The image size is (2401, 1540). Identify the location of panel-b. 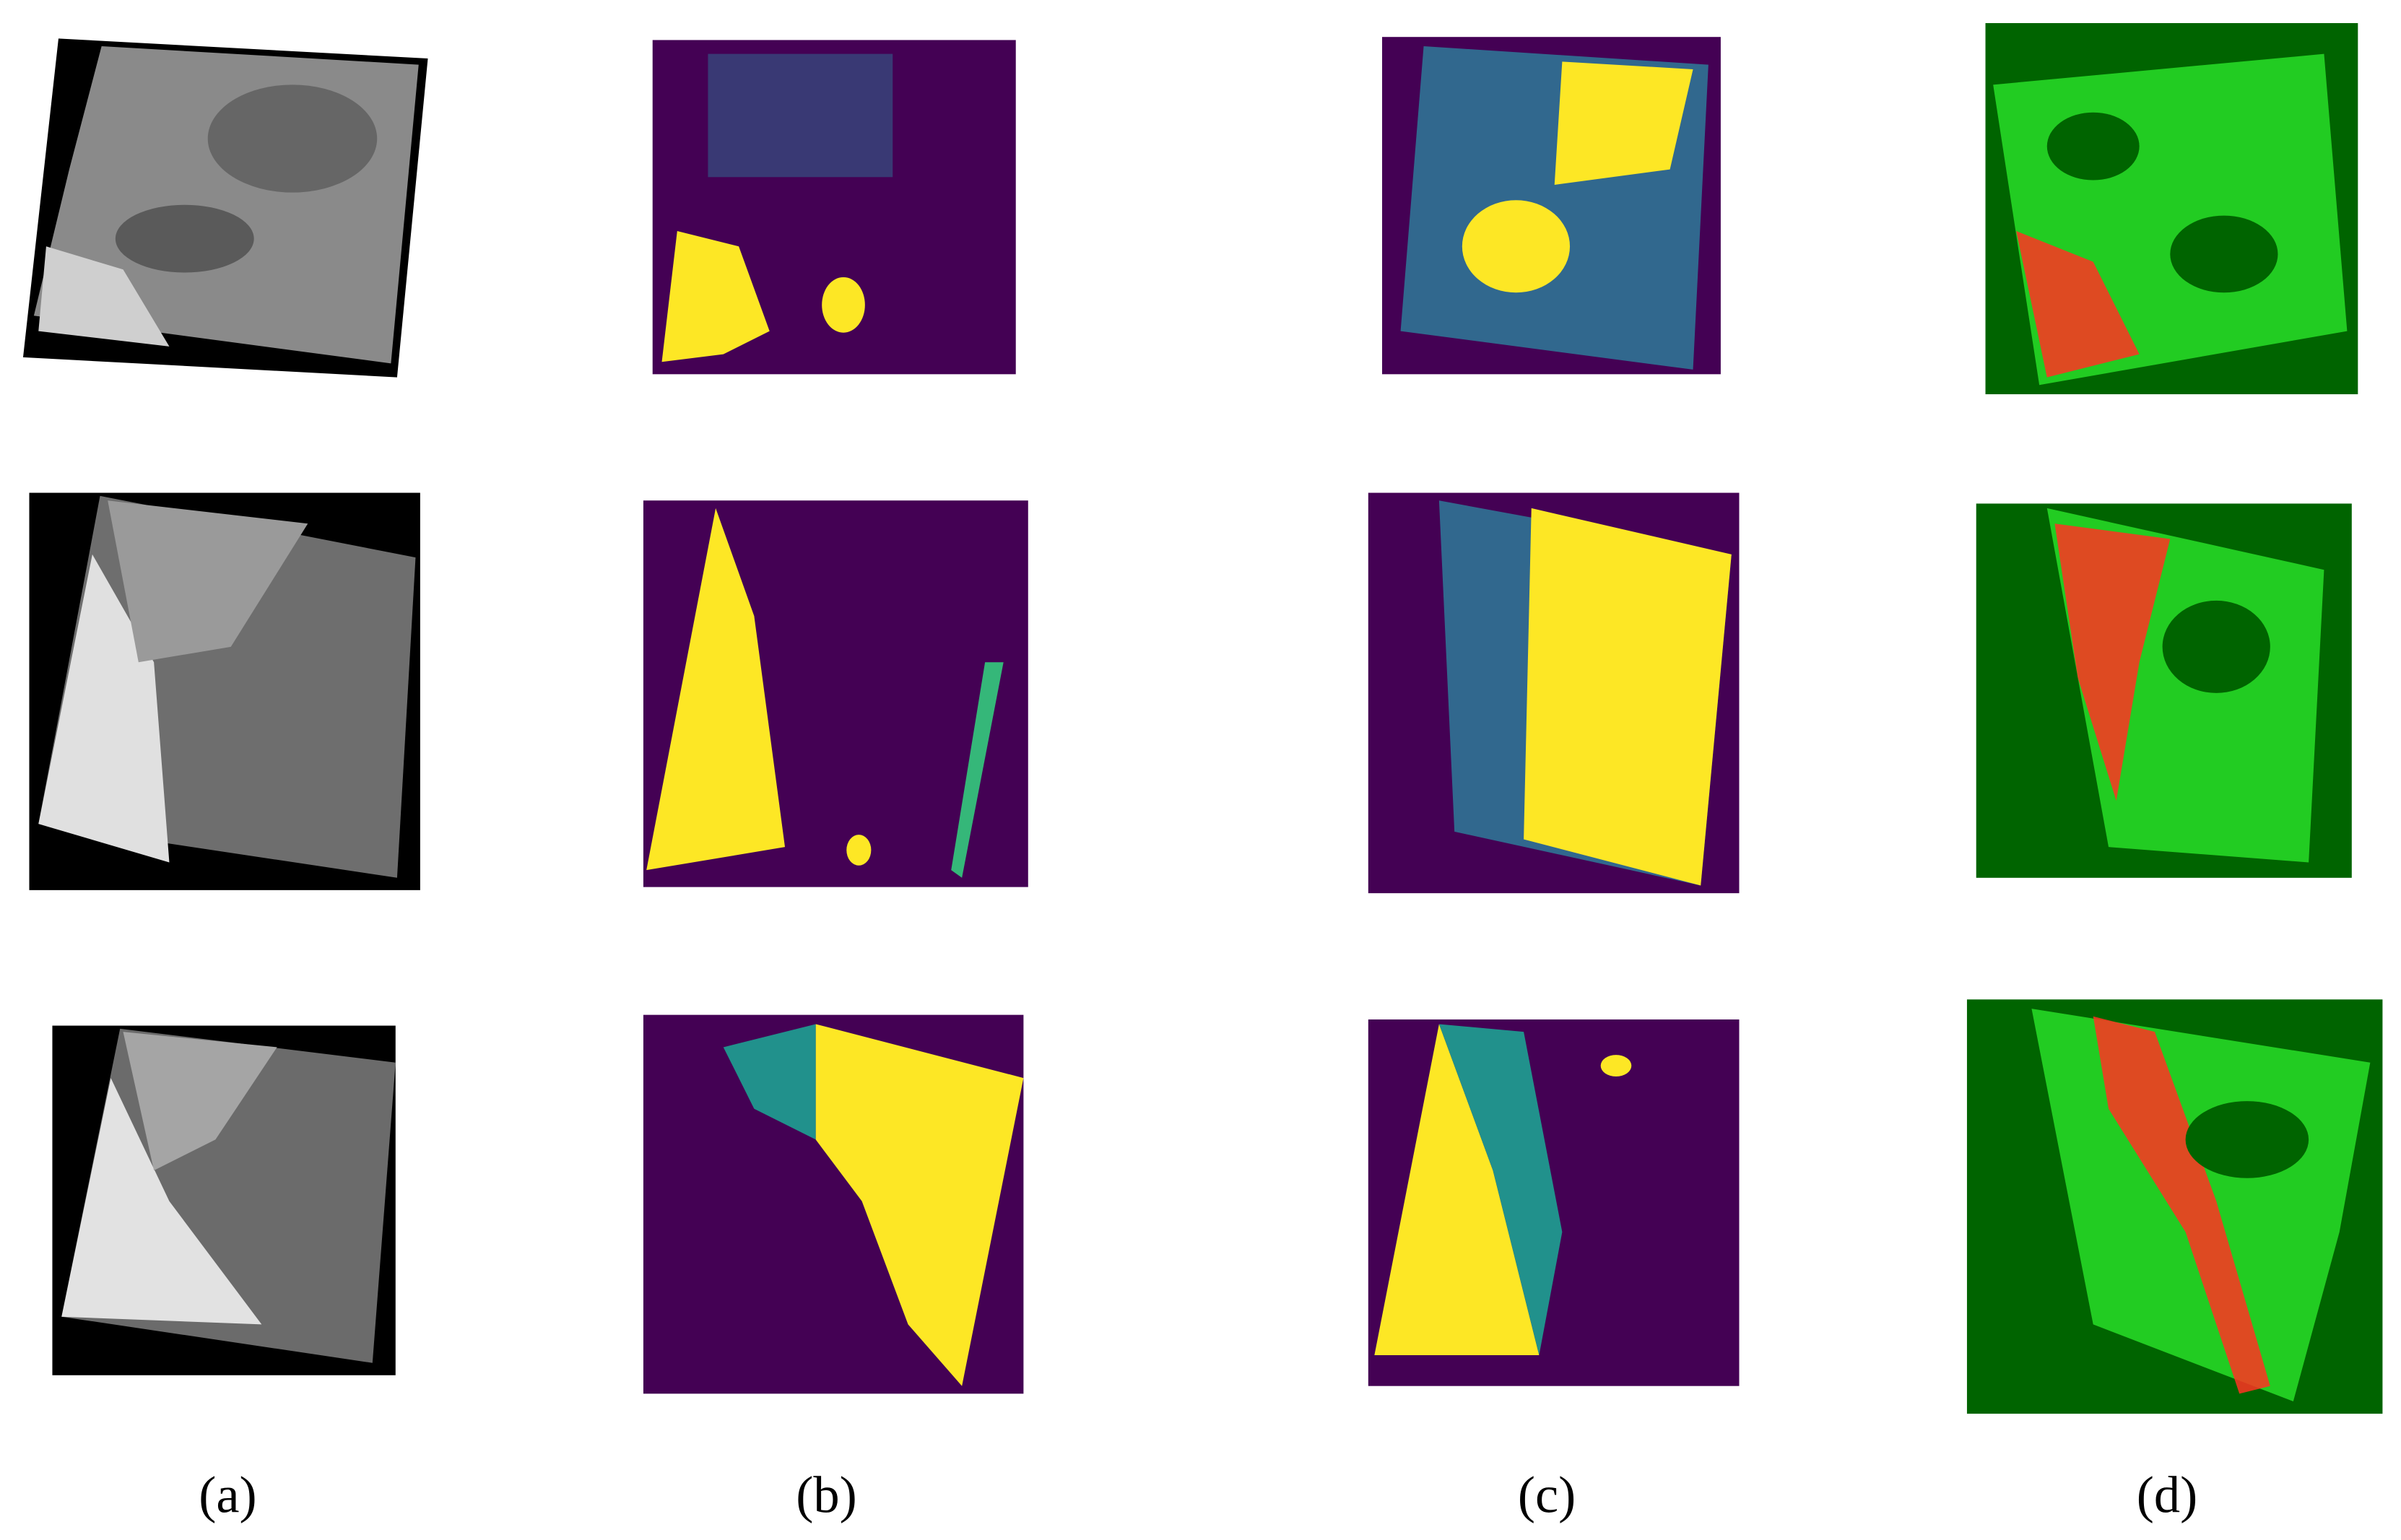
(835, 717).